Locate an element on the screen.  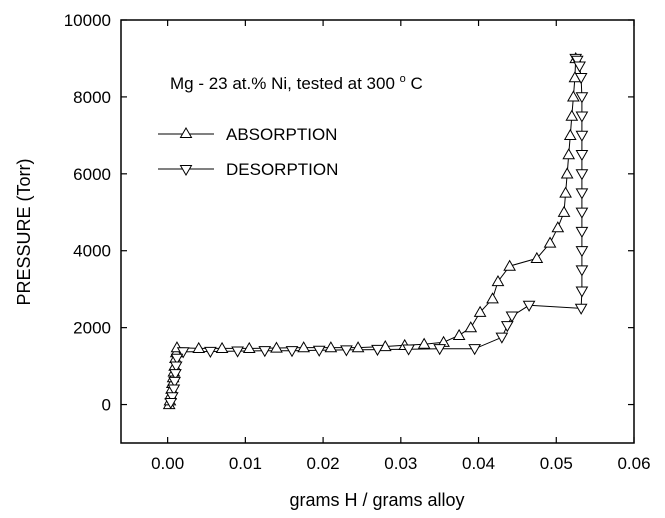
x-axis-title: grams H / grams alloy is located at coordinates (376, 500).